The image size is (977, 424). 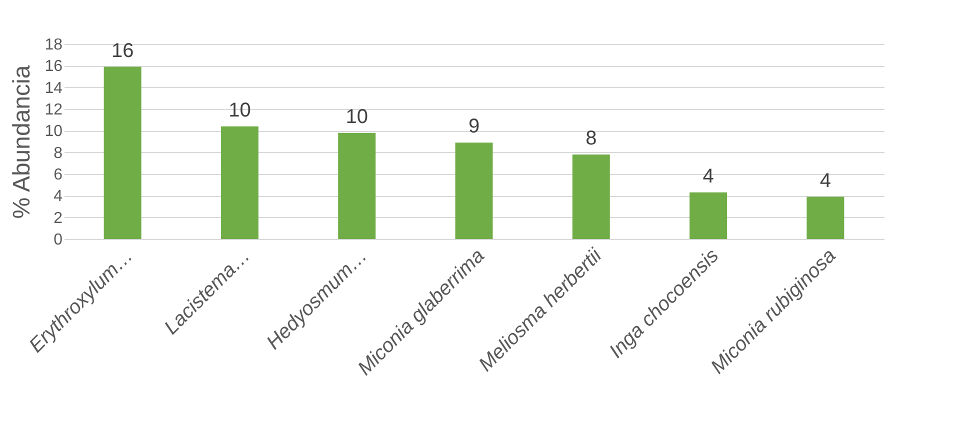 What do you see at coordinates (53, 110) in the screenshot?
I see `y-tick-label: 12` at bounding box center [53, 110].